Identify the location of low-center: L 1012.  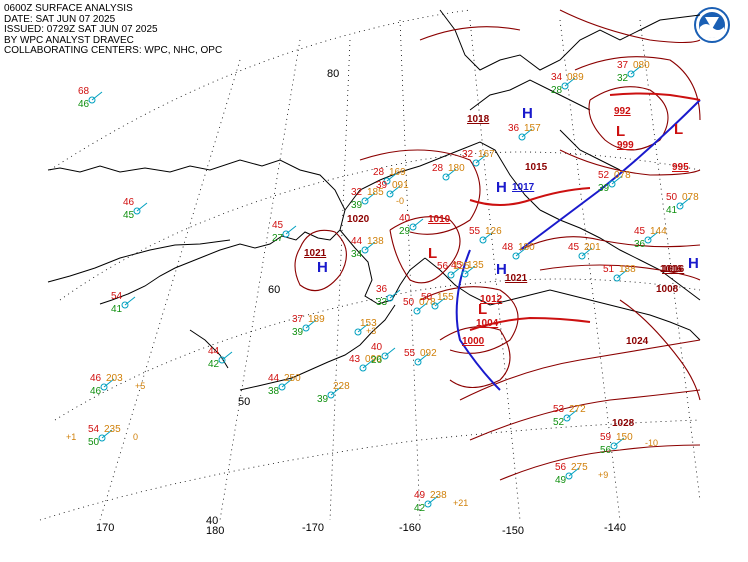
(490, 306).